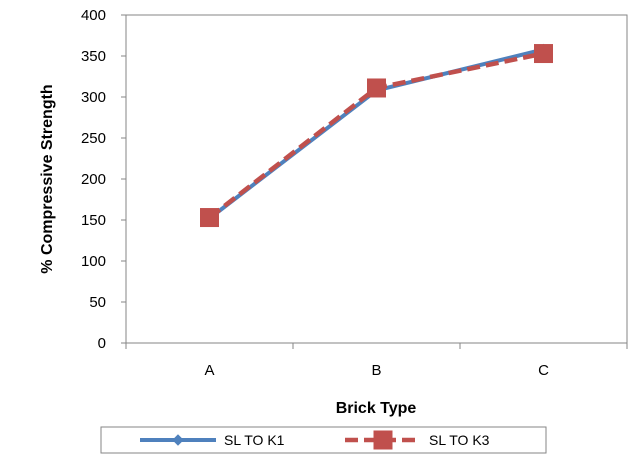  What do you see at coordinates (254, 440) in the screenshot?
I see `legend-label: SL TO K1` at bounding box center [254, 440].